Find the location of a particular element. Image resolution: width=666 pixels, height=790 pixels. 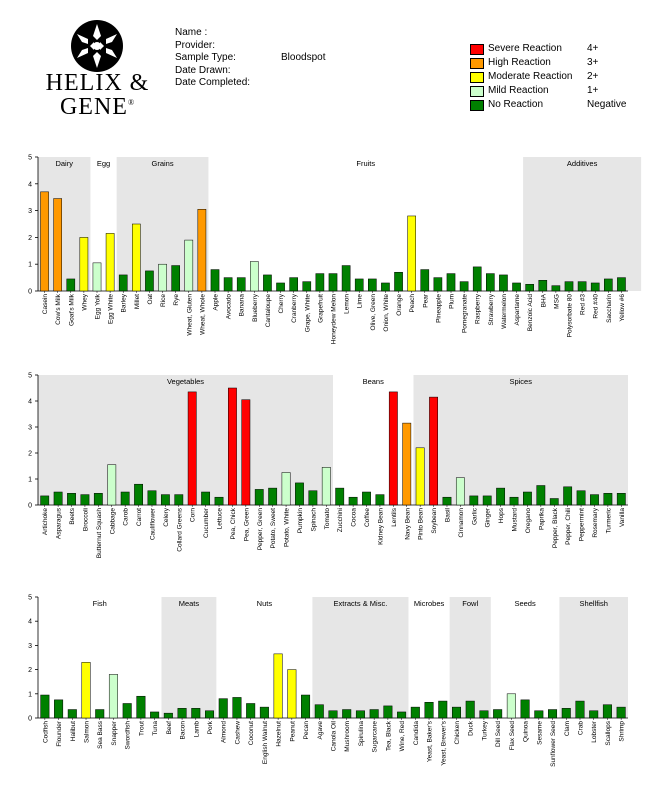

category-label: Basil is located at coordinates (447, 514).